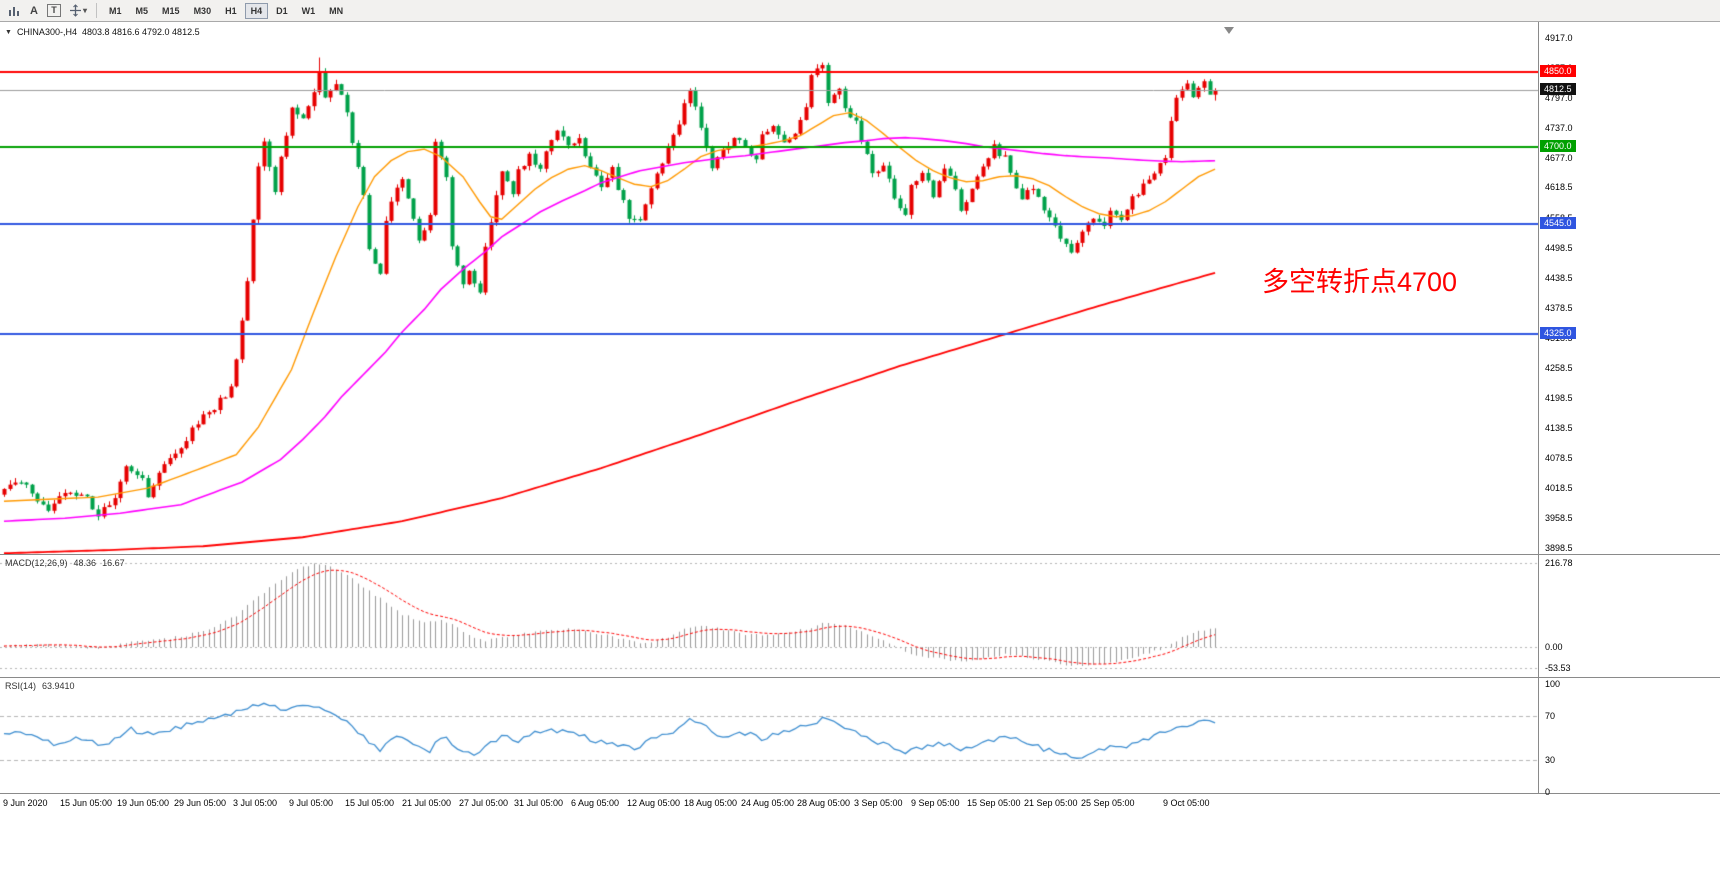 Image resolution: width=1720 pixels, height=894 pixels. What do you see at coordinates (143, 803) in the screenshot?
I see `time-axis-label: 19 Jun 05:00` at bounding box center [143, 803].